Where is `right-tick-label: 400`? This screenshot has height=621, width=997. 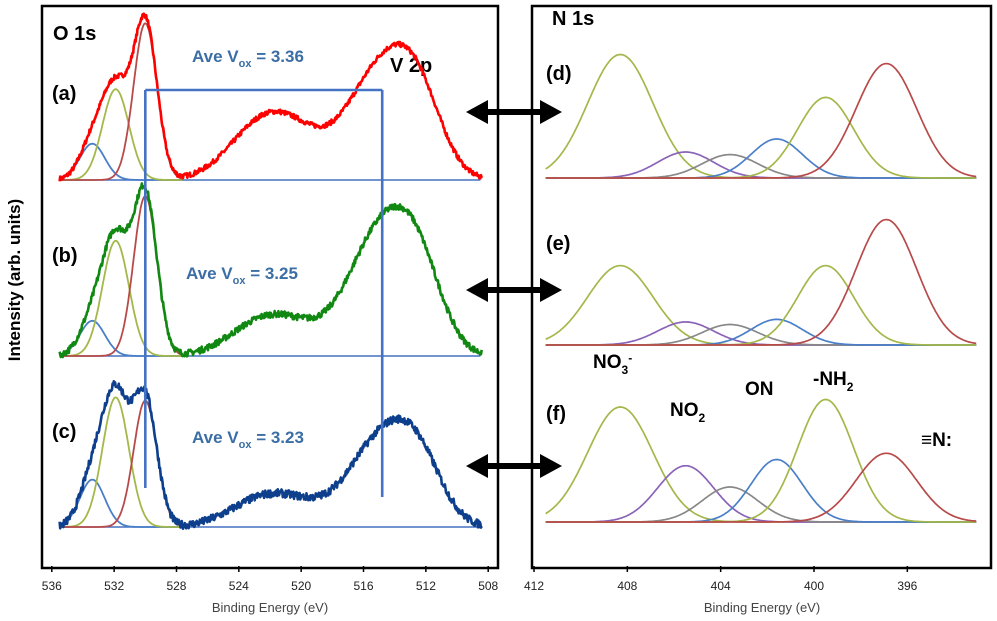 right-tick-label: 400 is located at coordinates (814, 586).